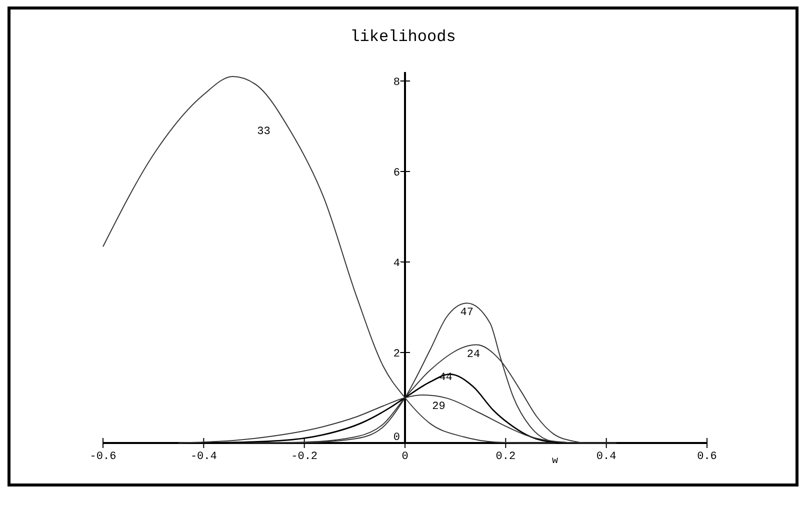 The image size is (806, 513). What do you see at coordinates (606, 457) in the screenshot?
I see `x-tick-label: 0.4` at bounding box center [606, 457].